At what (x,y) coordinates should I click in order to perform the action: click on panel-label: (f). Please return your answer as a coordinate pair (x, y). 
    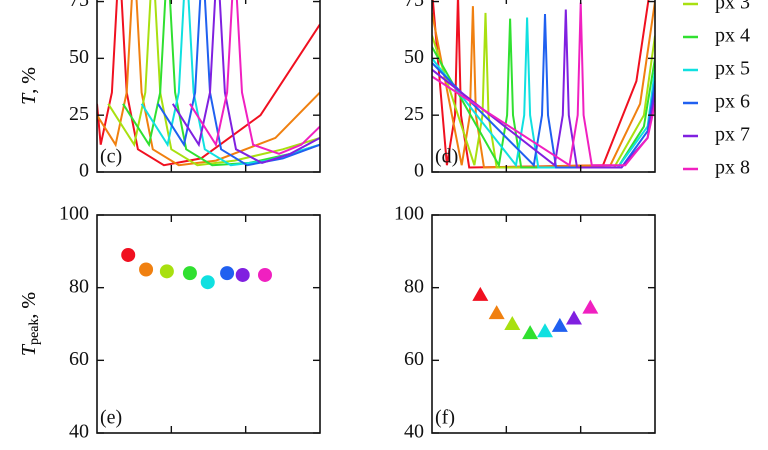
    Looking at the image, I should click on (445, 418).